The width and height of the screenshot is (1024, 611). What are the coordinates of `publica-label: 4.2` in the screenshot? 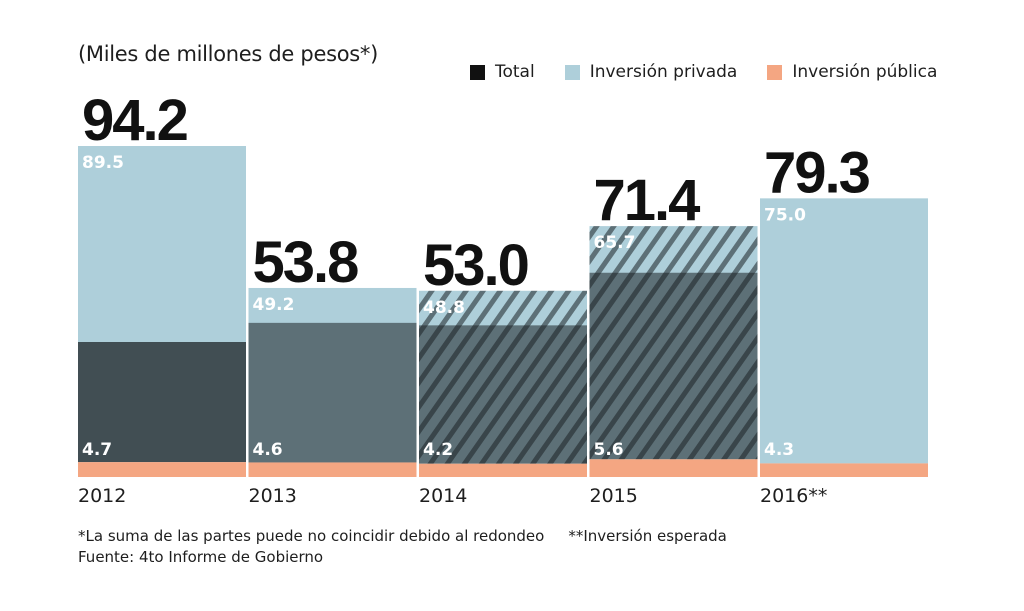 It's located at (438, 450).